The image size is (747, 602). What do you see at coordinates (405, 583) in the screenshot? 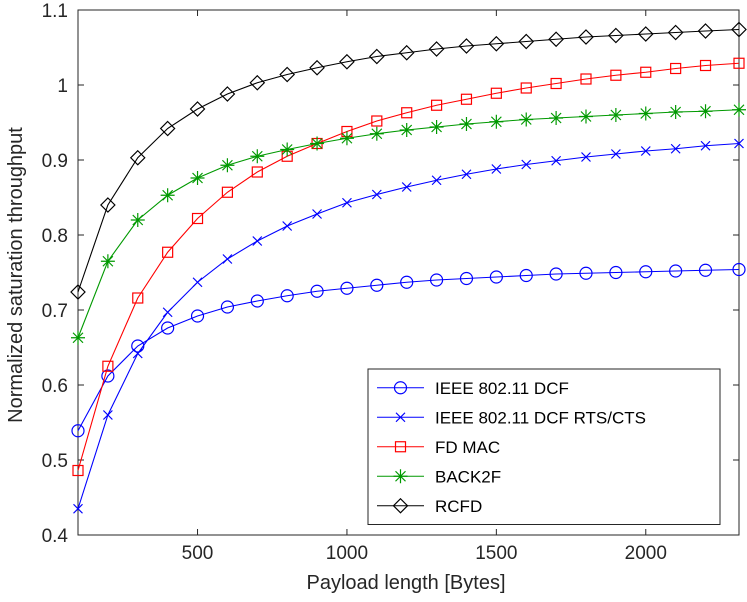
I see `x-axis-label: Payload length [Bytes]` at bounding box center [405, 583].